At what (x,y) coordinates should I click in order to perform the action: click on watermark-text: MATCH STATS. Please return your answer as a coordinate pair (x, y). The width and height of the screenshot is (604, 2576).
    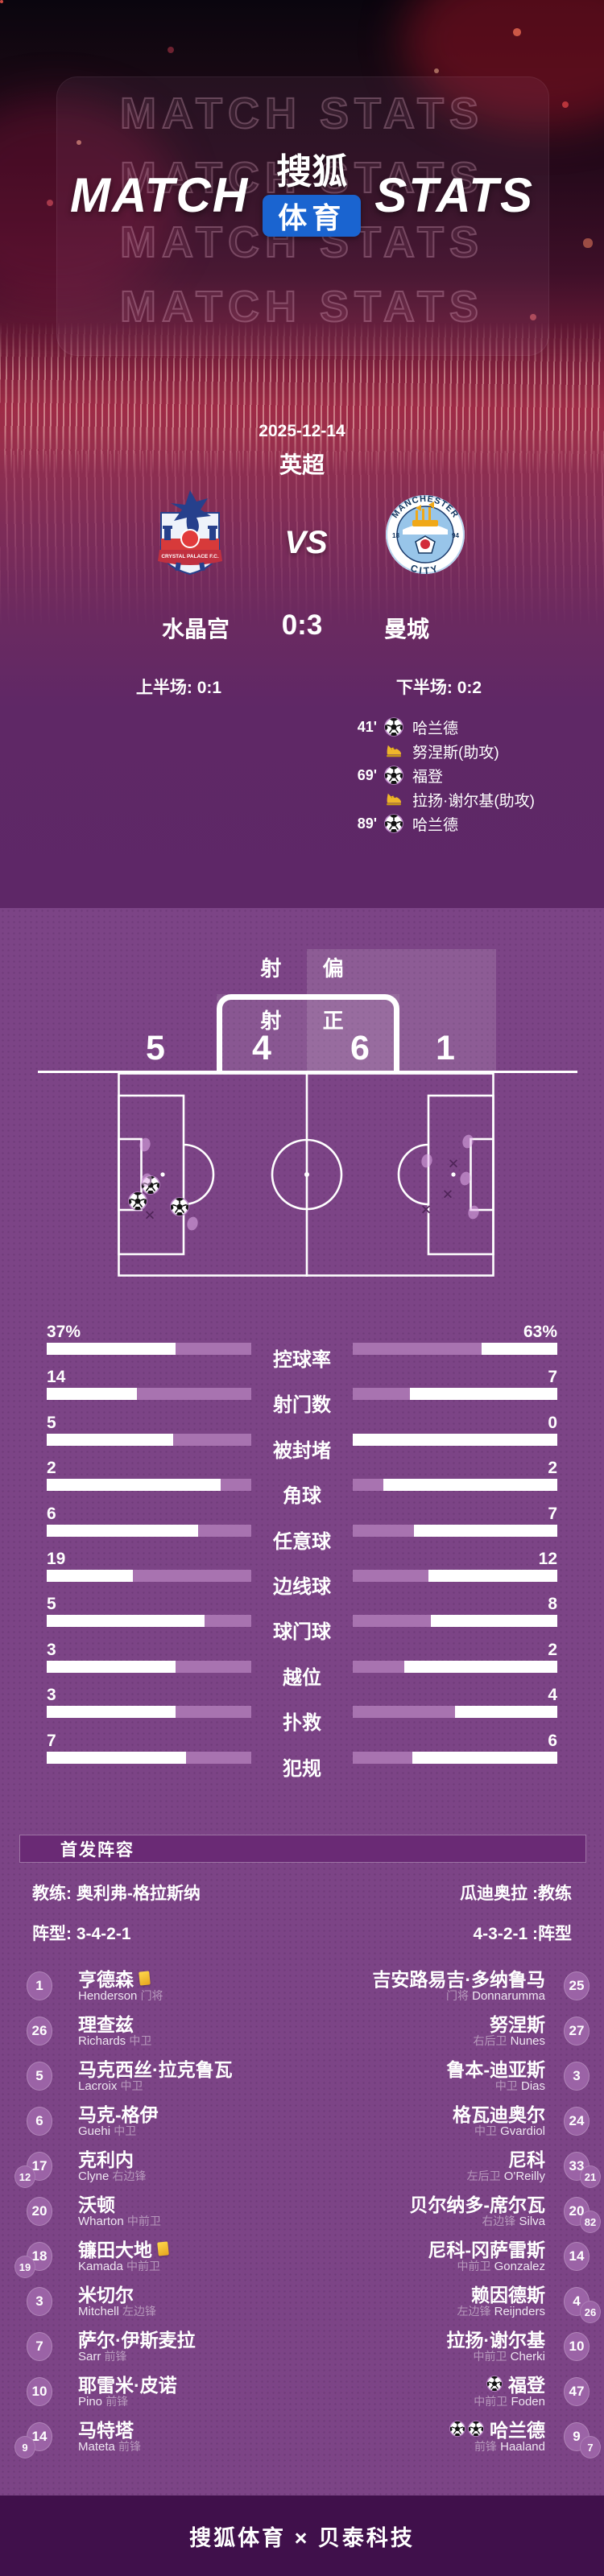
    Looking at the image, I should click on (301, 178).